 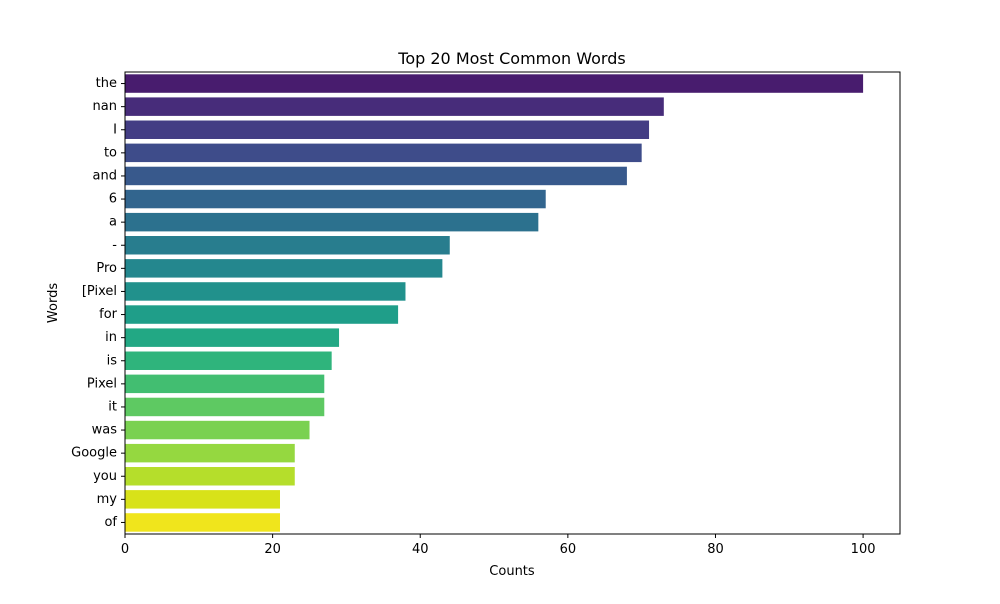 I want to click on y-tick-label: [Pixel, so click(x=99, y=291).